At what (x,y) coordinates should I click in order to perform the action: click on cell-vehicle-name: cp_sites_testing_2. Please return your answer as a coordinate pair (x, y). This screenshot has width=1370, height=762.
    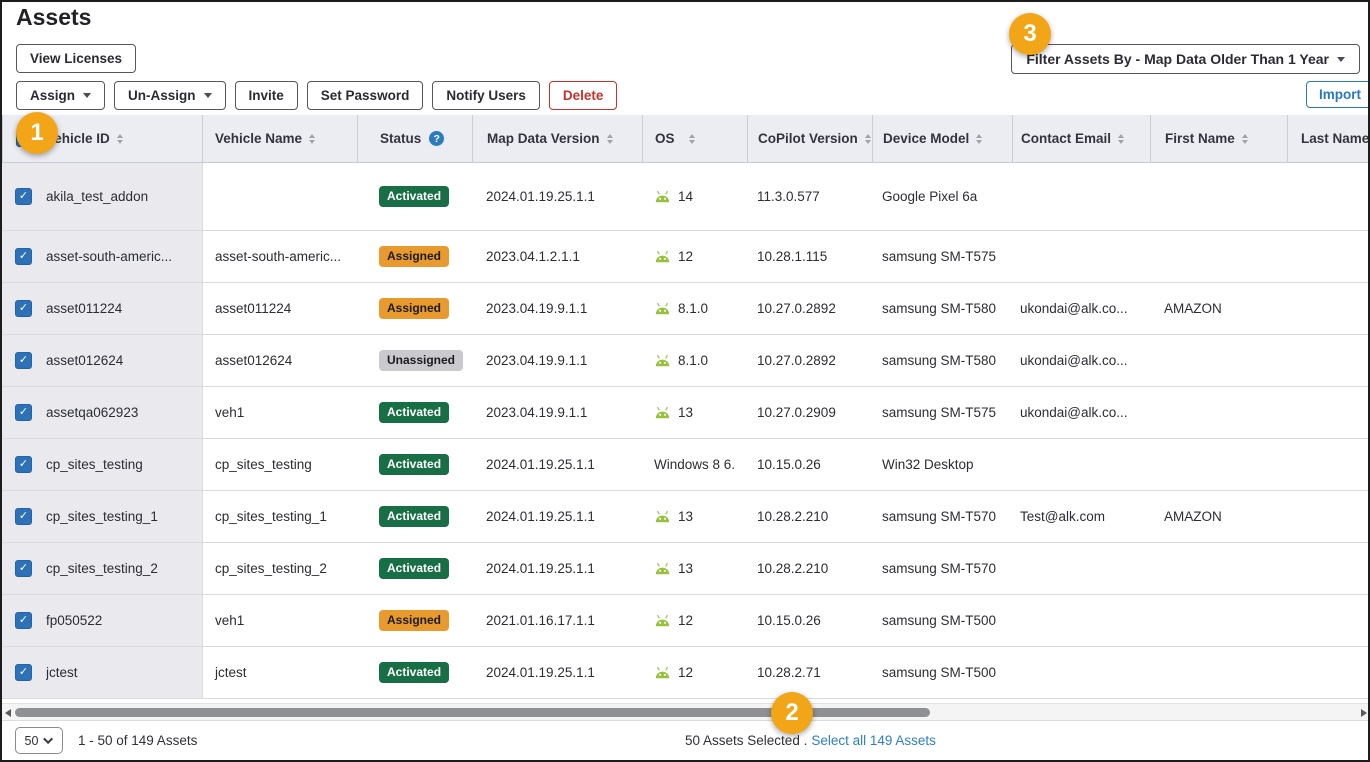
    Looking at the image, I should click on (279, 568).